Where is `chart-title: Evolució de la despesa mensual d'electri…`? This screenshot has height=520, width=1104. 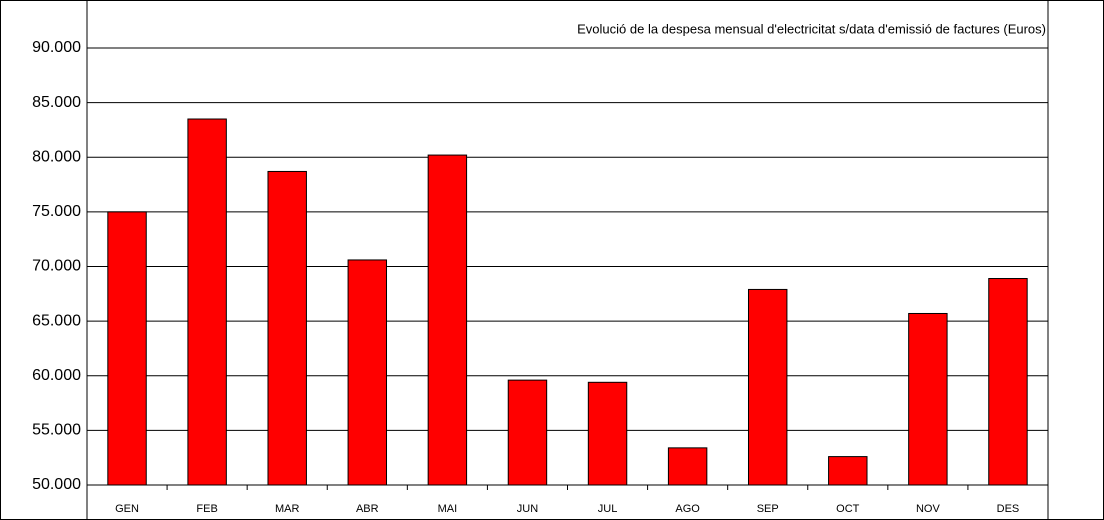
chart-title: Evolució de la despesa mensual d'electri… is located at coordinates (811, 28).